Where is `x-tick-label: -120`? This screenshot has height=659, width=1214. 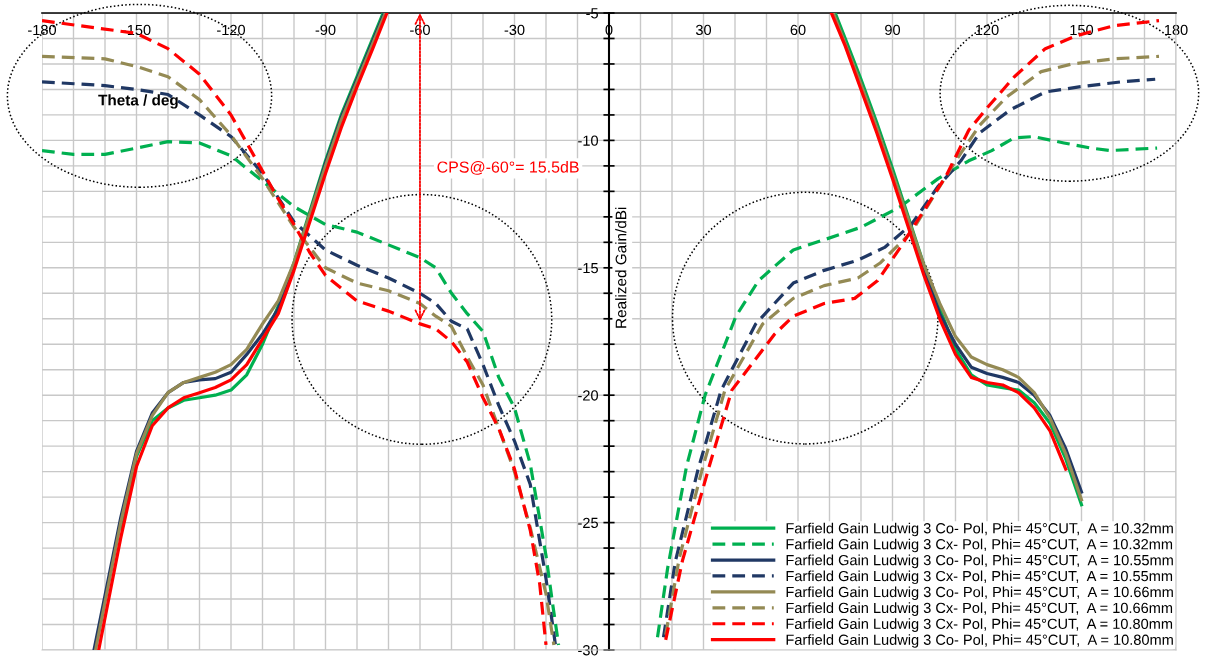
x-tick-label: -120 is located at coordinates (231, 30).